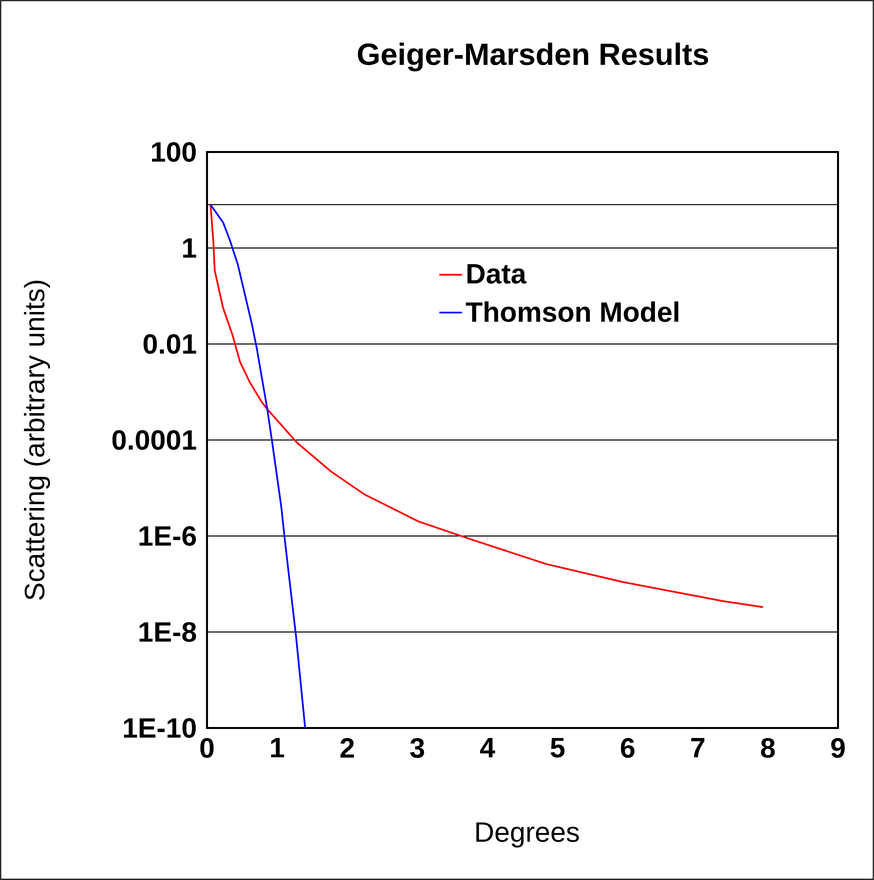 This screenshot has width=874, height=880. Describe the element at coordinates (347, 748) in the screenshot. I see `x-tick-label: 2` at that location.